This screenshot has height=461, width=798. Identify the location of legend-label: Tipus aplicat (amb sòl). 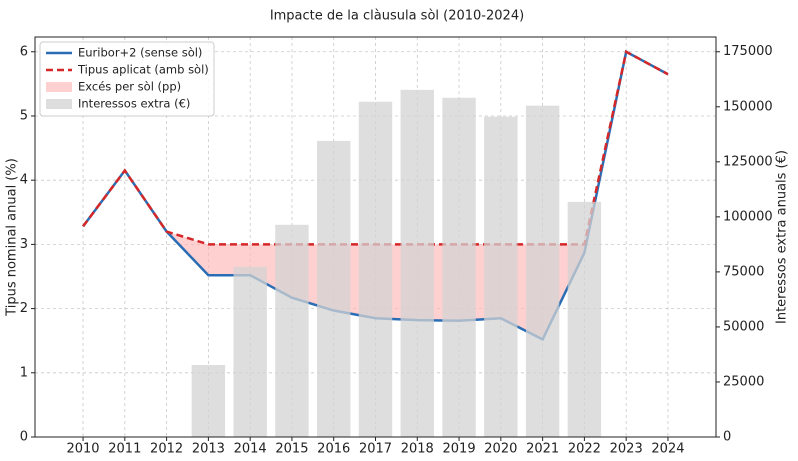
(143, 70).